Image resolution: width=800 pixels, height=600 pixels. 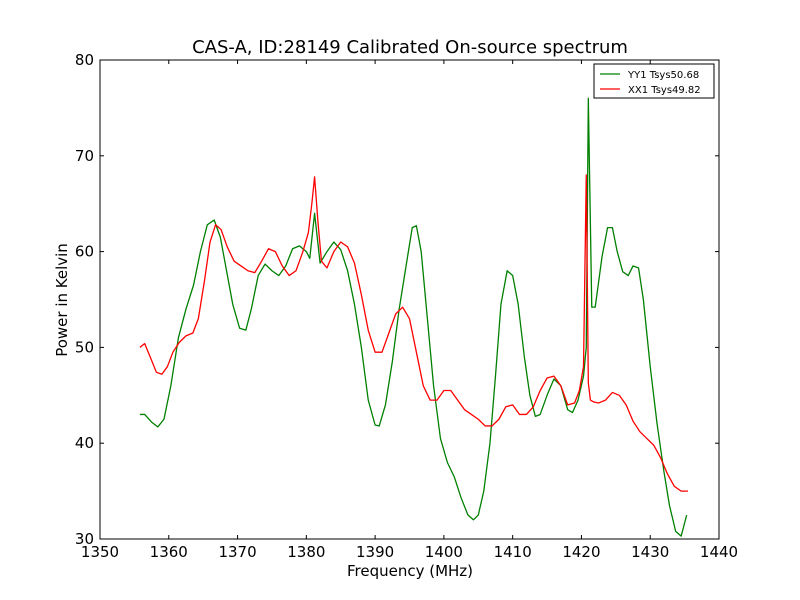 What do you see at coordinates (513, 552) in the screenshot?
I see `x-tick-label-1410: 1410` at bounding box center [513, 552].